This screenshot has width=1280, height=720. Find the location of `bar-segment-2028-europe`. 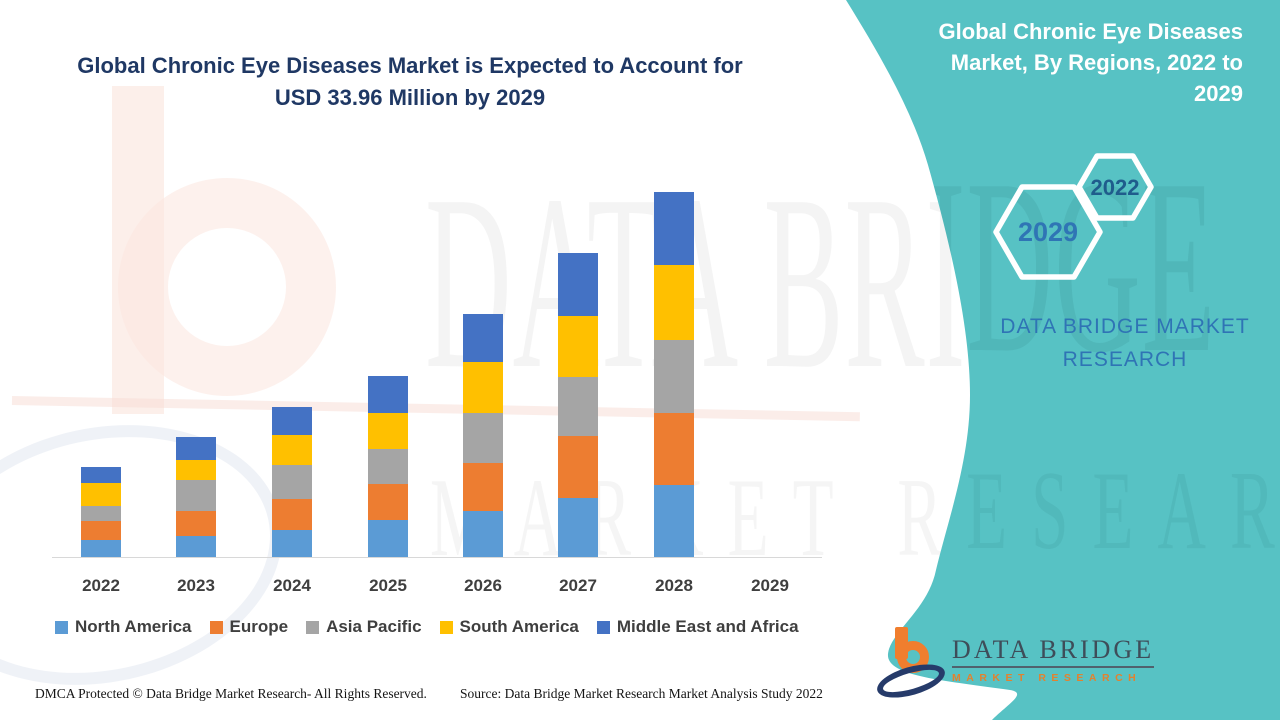

bar-segment-2028-europe is located at coordinates (674, 449).